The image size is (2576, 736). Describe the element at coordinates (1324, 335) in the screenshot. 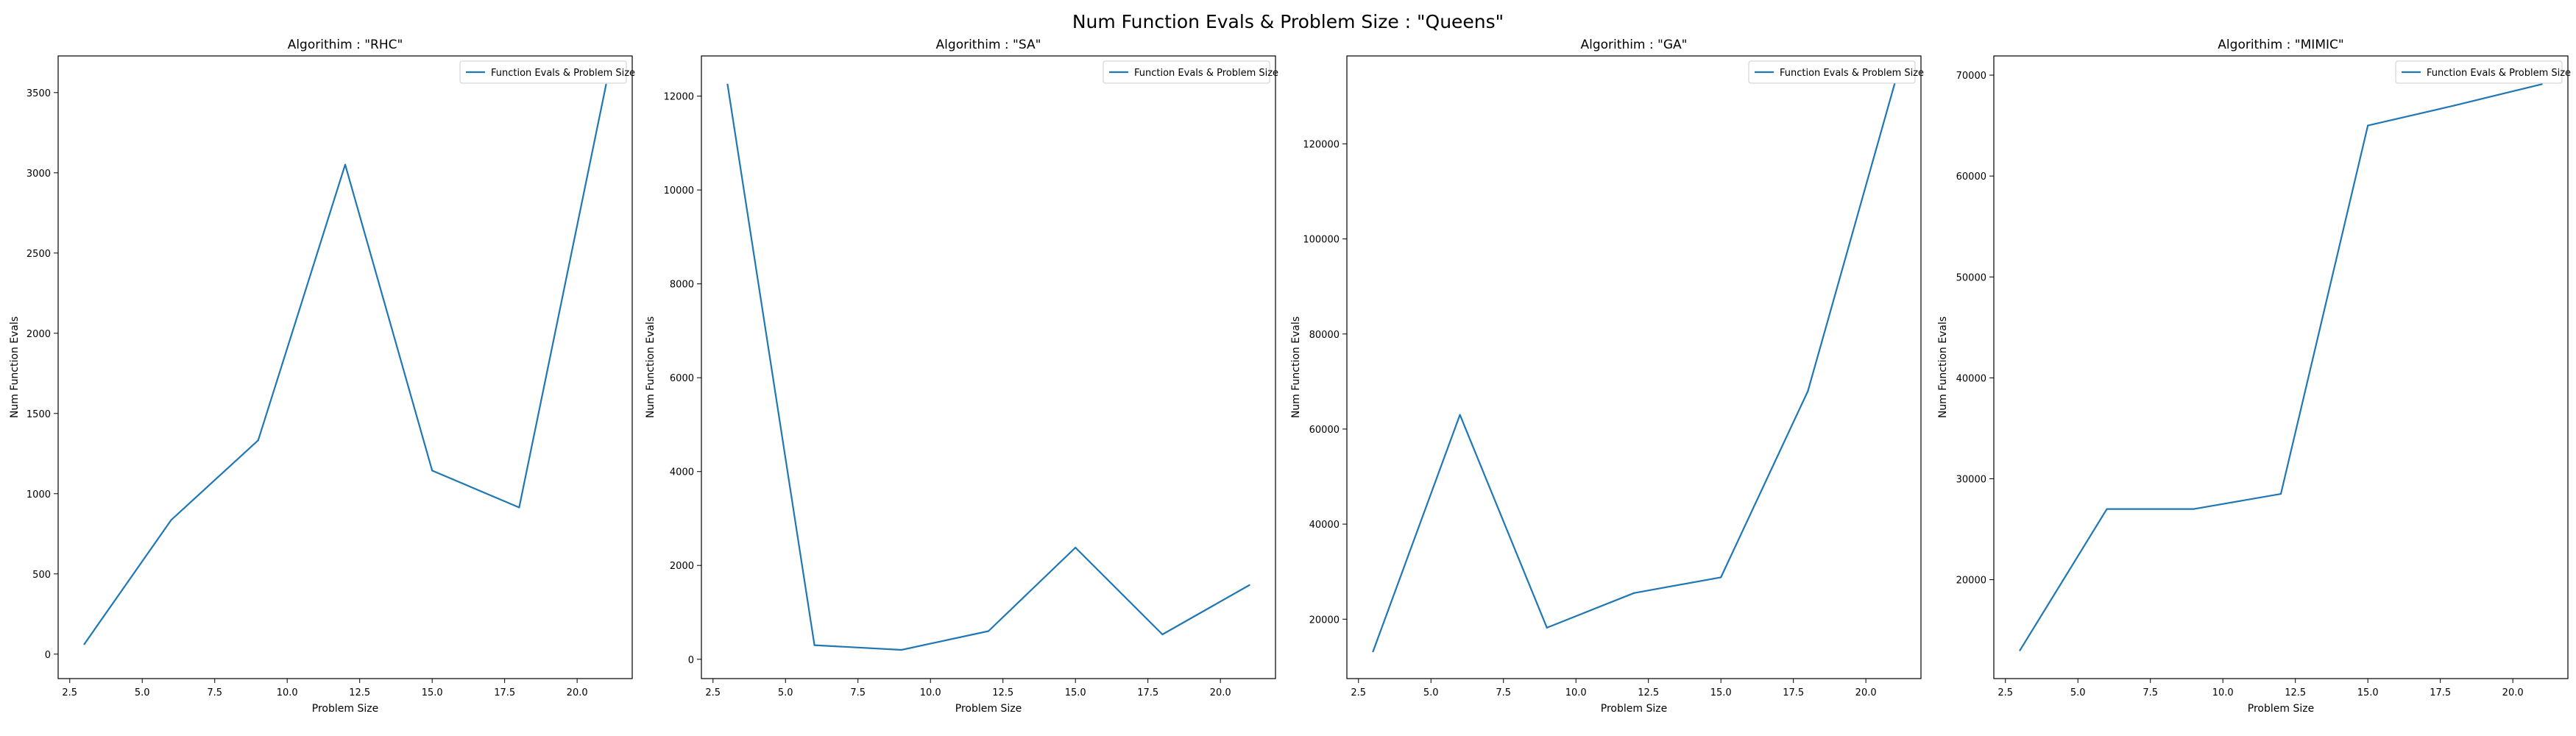

I see `y-tick-label: 80000` at that location.